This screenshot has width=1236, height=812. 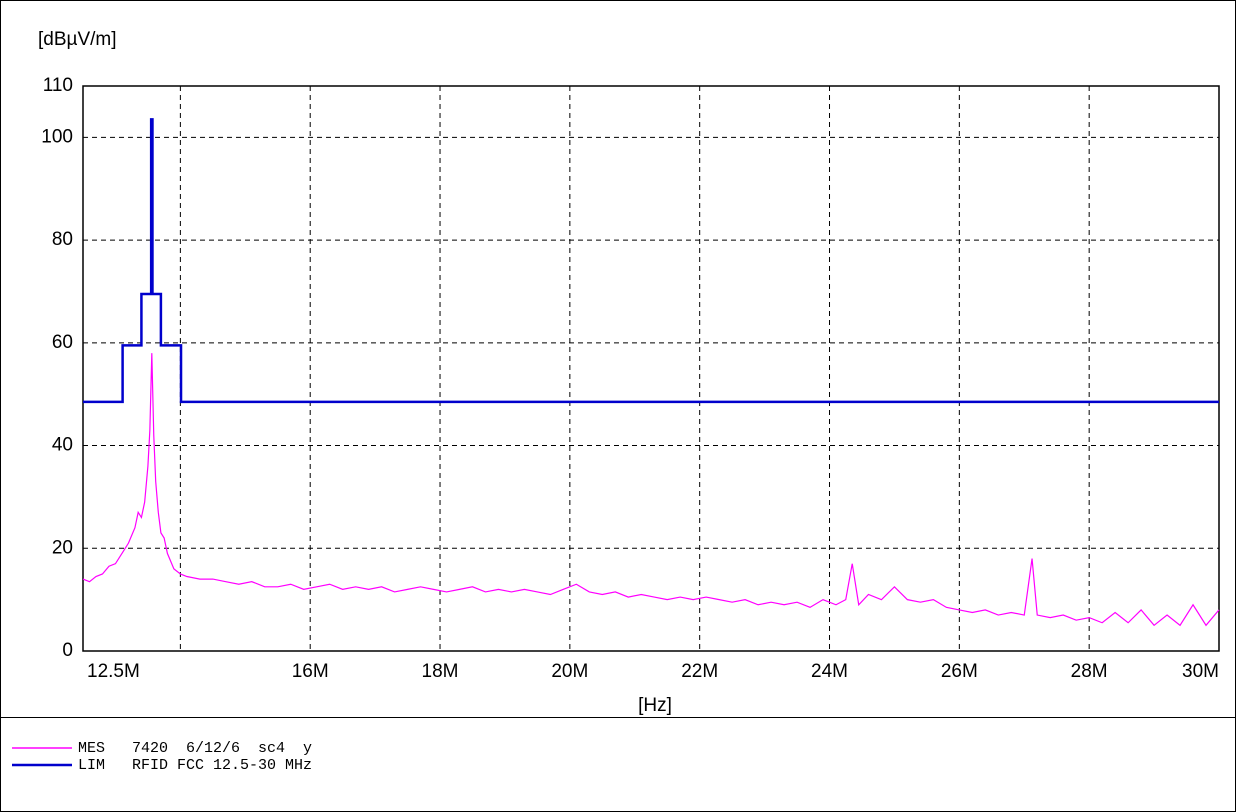 I want to click on x-tick-label: 26M, so click(x=959, y=671).